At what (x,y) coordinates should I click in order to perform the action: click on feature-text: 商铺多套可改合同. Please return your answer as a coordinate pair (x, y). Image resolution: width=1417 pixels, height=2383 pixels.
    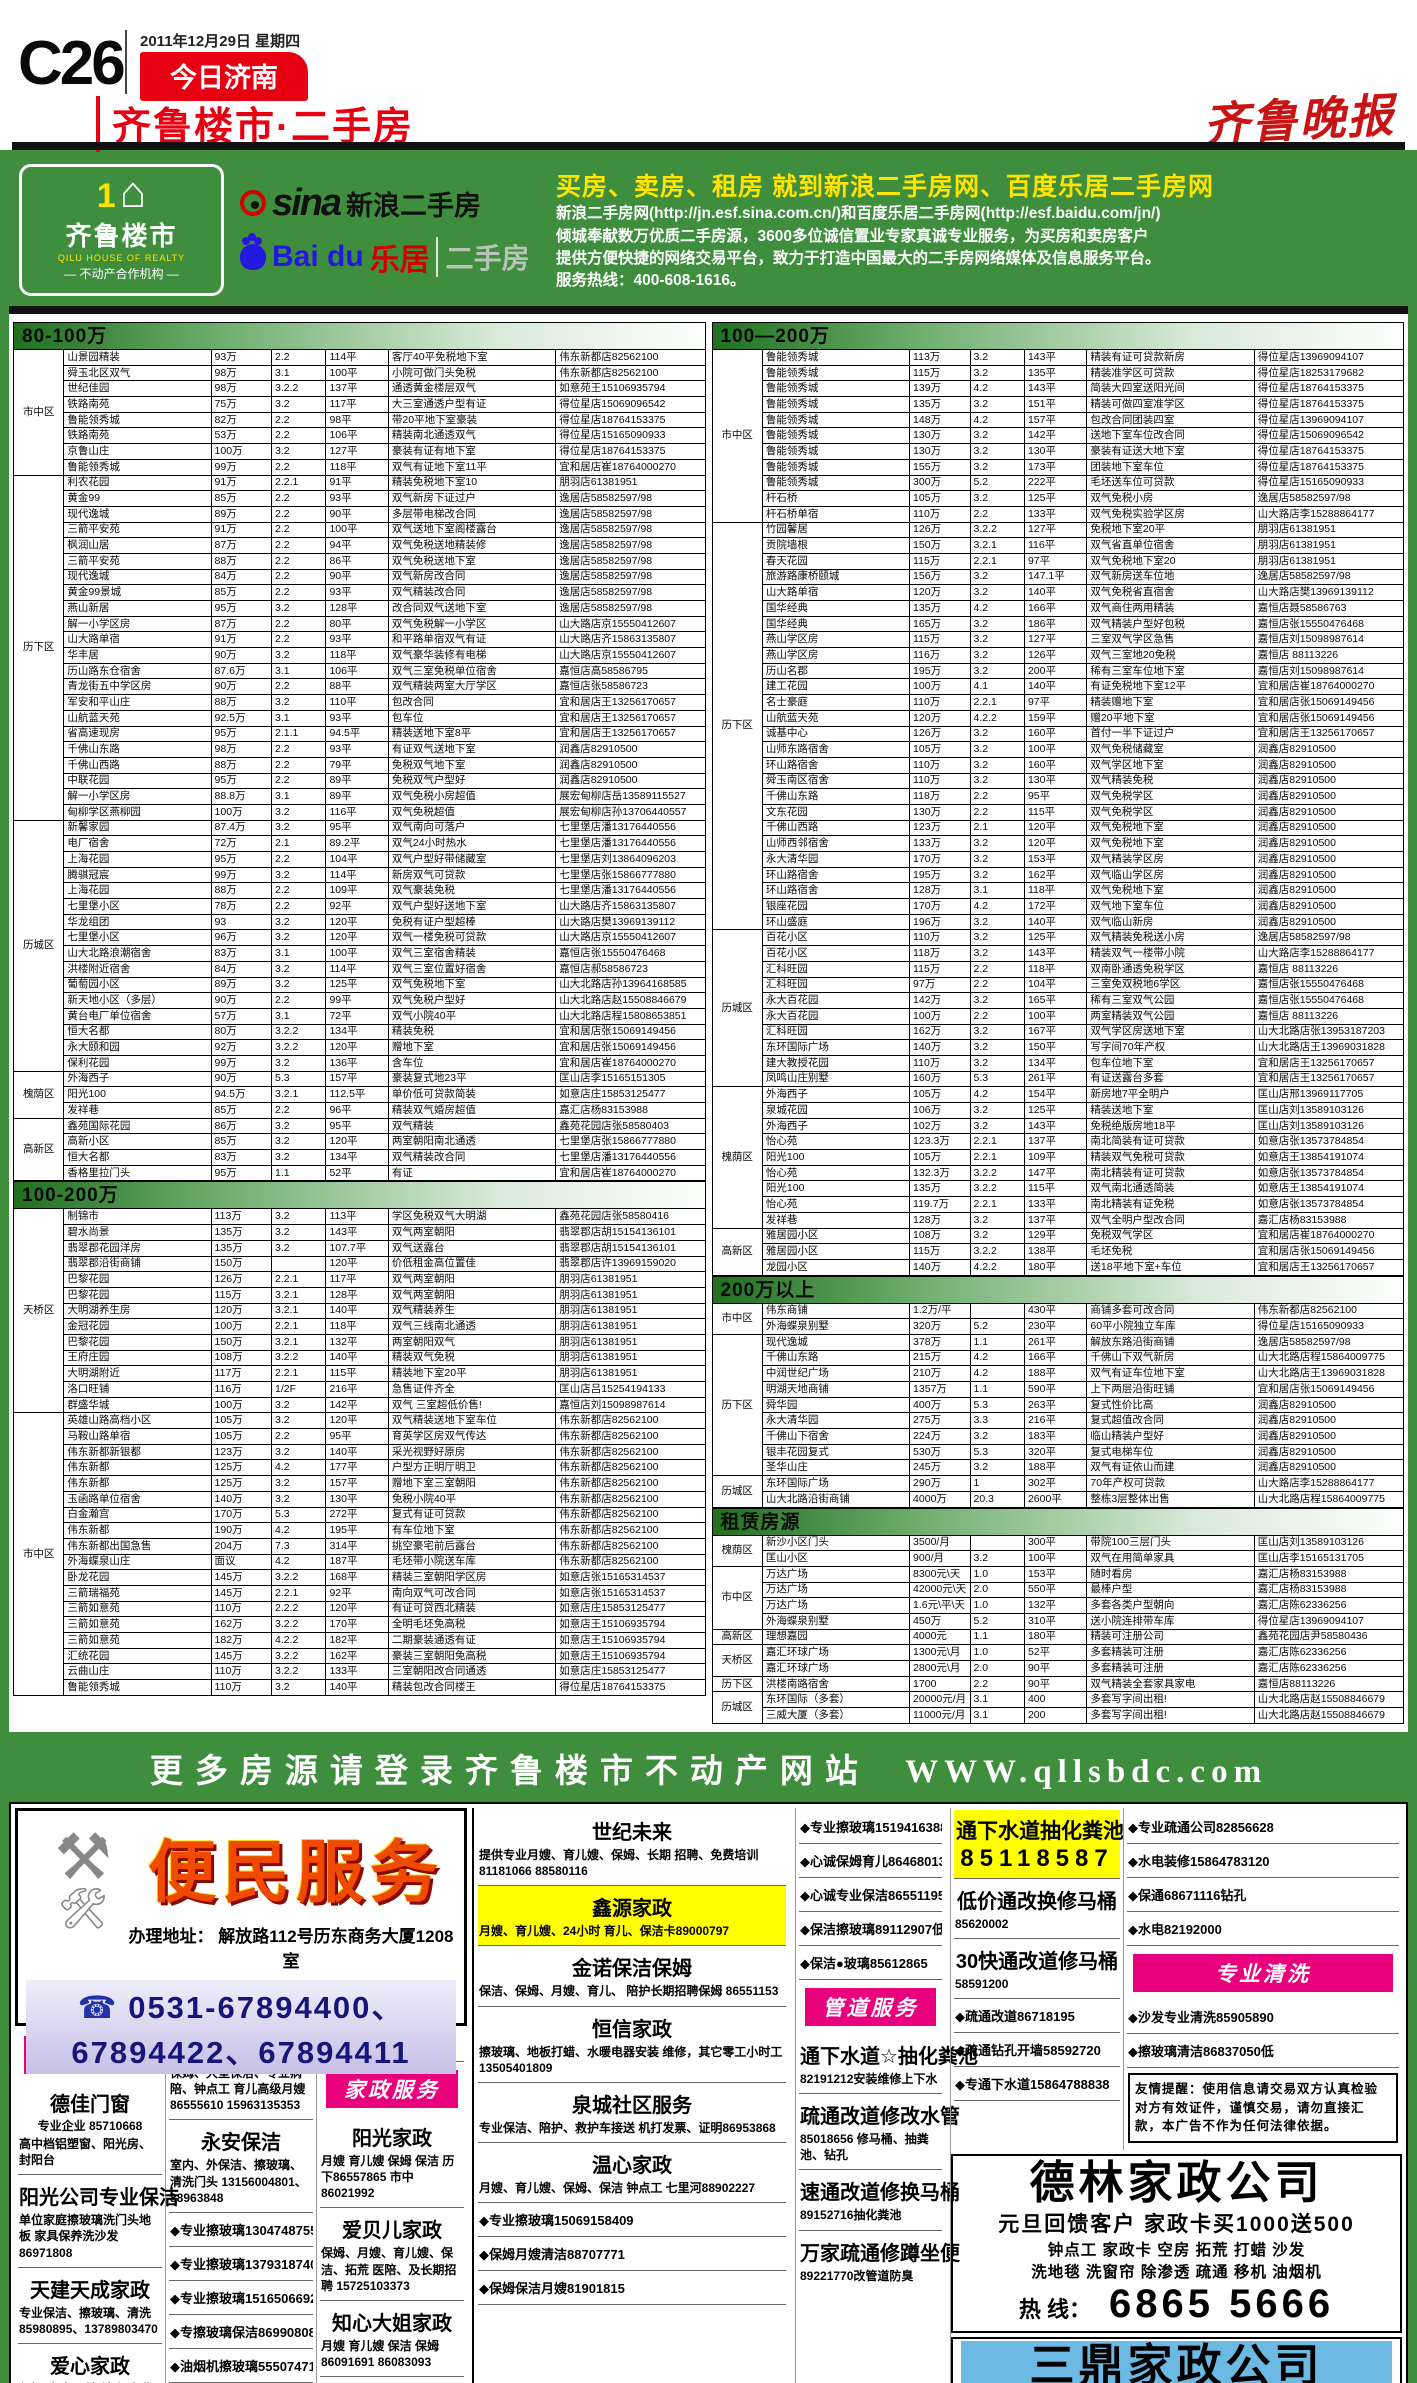
    Looking at the image, I should click on (1170, 1311).